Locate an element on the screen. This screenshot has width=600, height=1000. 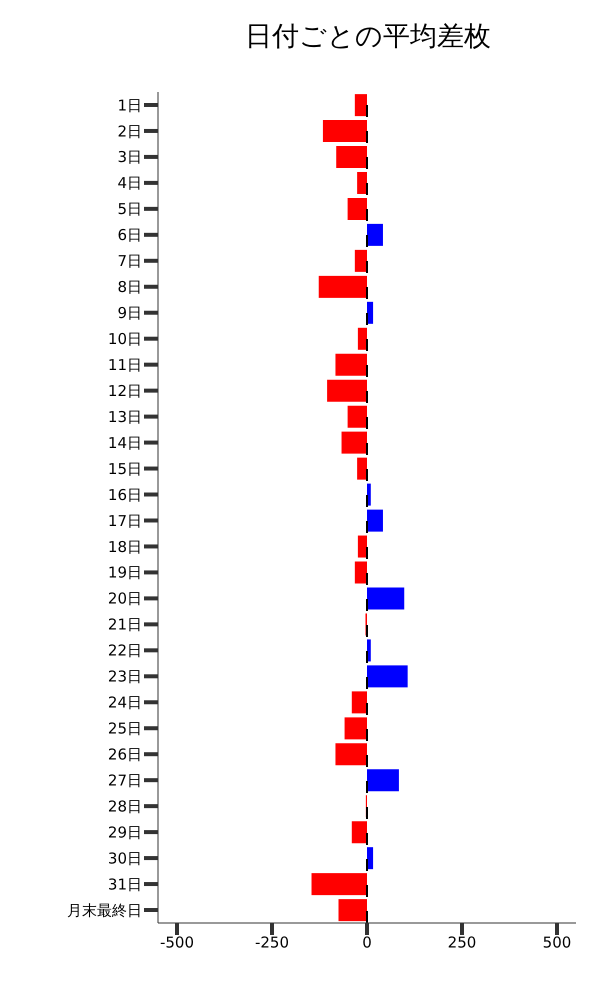
y-tick-label: 18日 is located at coordinates (125, 547).